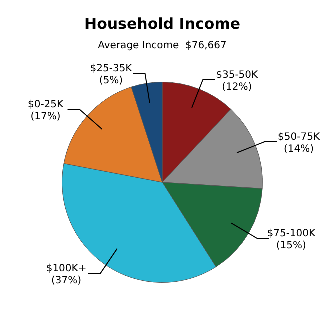 This screenshot has width=325, height=325. I want to click on data-label: (5%), so click(111, 81).